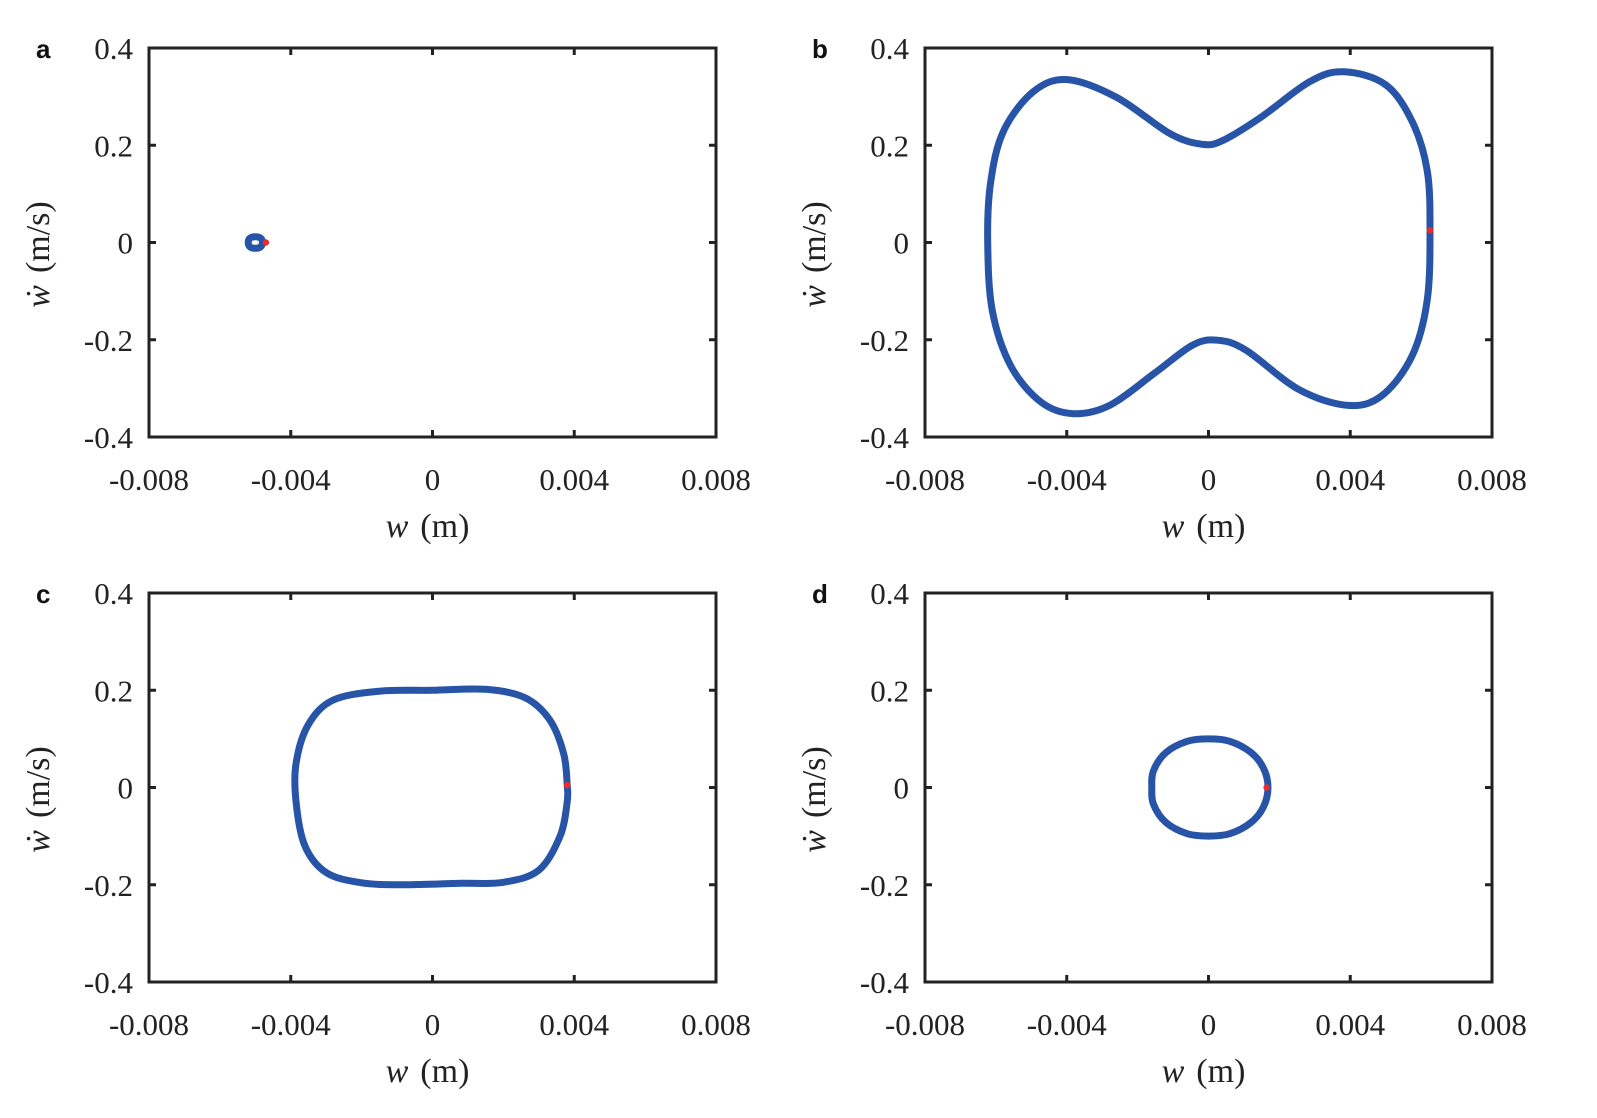 The width and height of the screenshot is (1597, 1118). Describe the element at coordinates (43, 49) in the screenshot. I see `panel-letter: a` at that location.